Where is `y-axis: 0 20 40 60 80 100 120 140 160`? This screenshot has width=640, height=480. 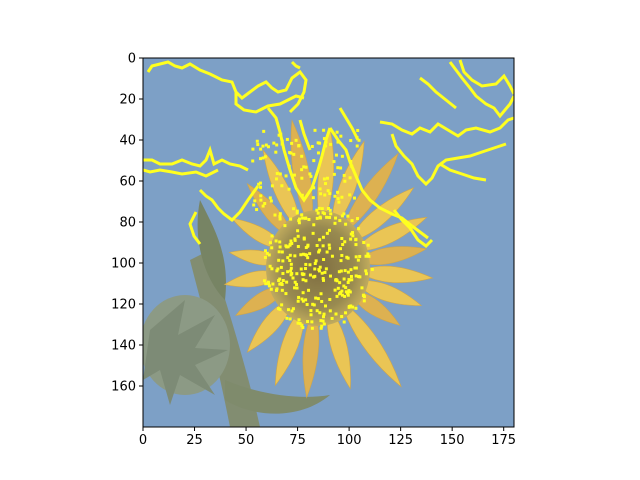
y-axis: 0 20 40 60 80 100 120 140 160 is located at coordinates (127, 223).